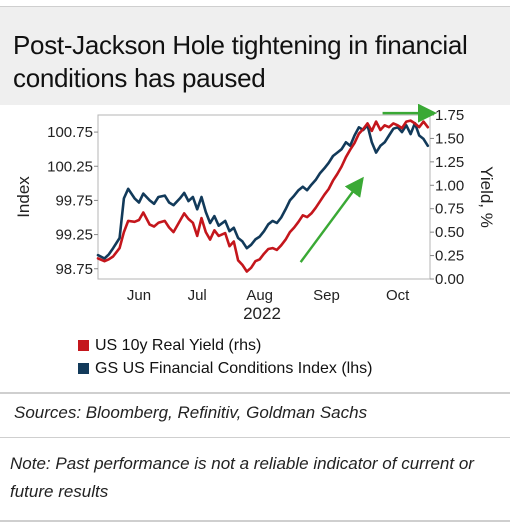 The width and height of the screenshot is (510, 529). What do you see at coordinates (262, 313) in the screenshot?
I see `x-axis-year-label: 2022` at bounding box center [262, 313].